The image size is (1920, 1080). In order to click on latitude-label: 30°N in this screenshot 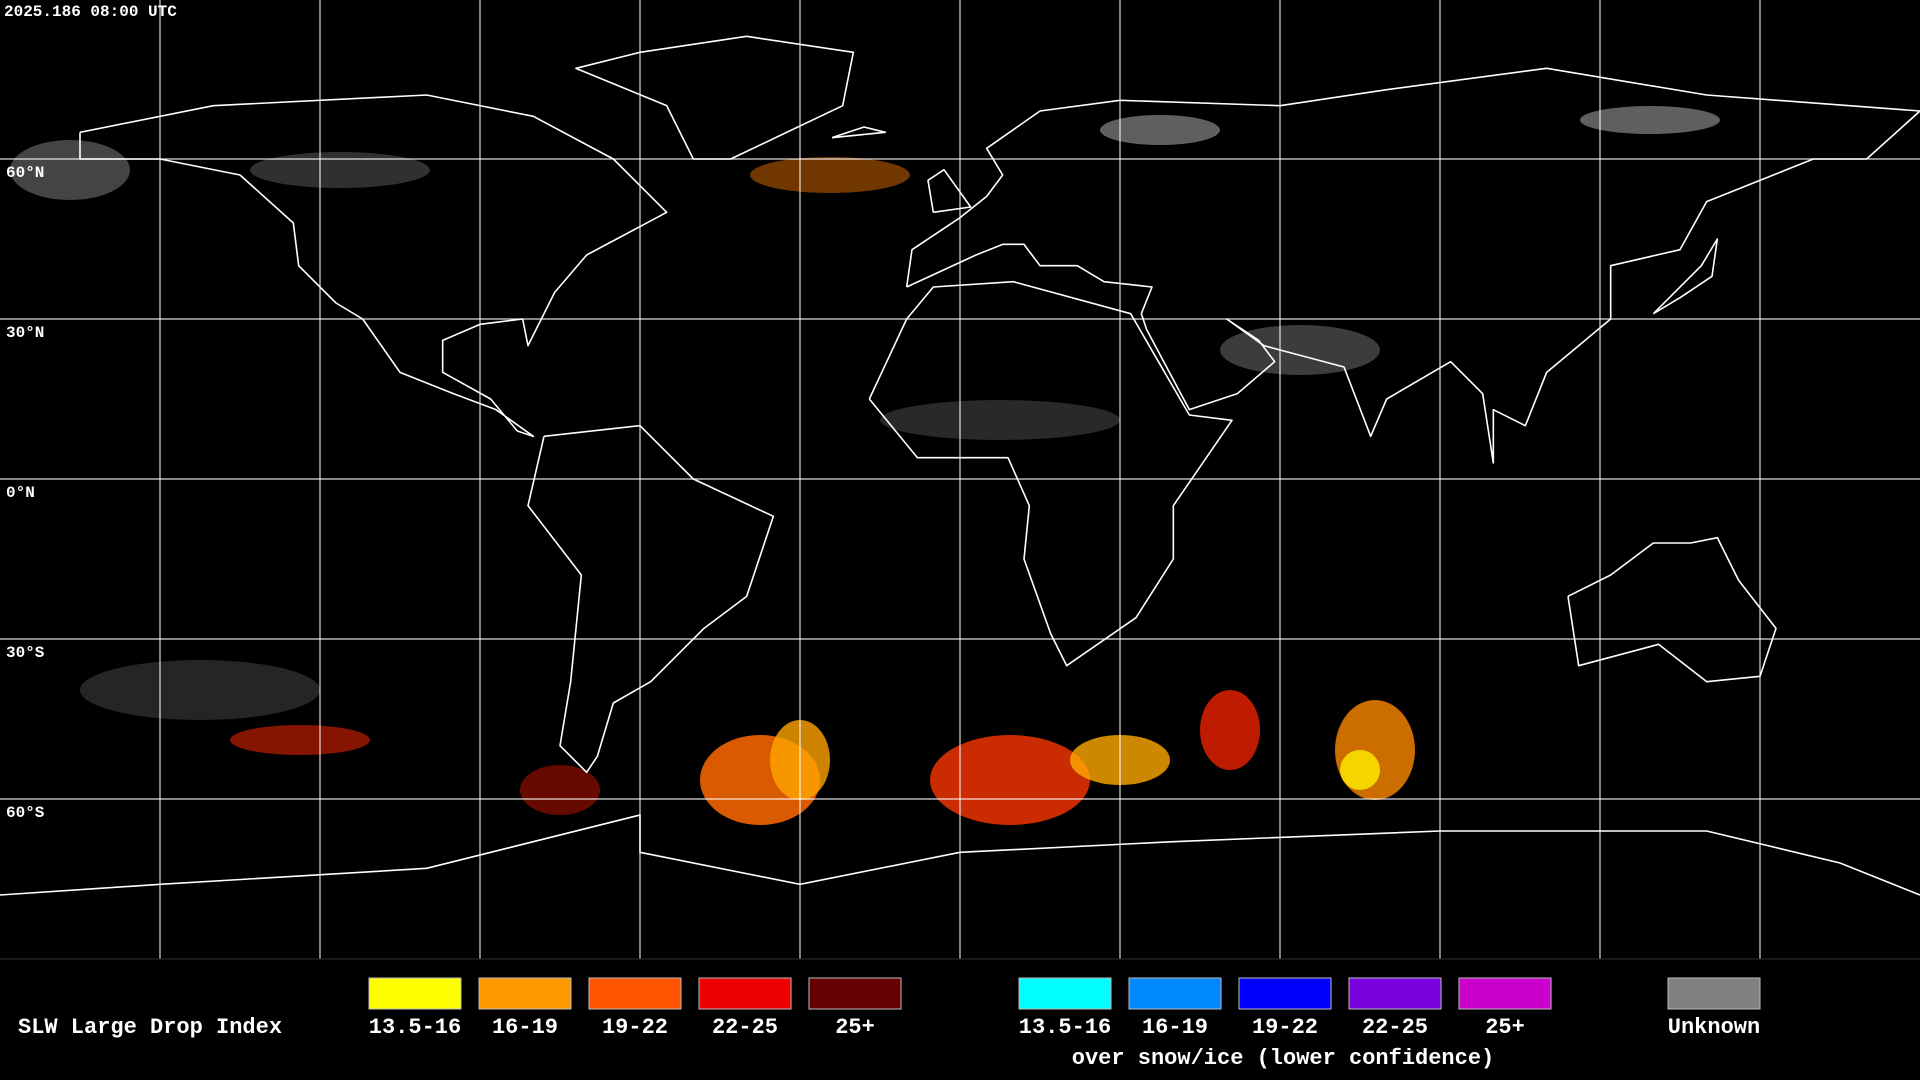, I will do `click(25, 333)`.